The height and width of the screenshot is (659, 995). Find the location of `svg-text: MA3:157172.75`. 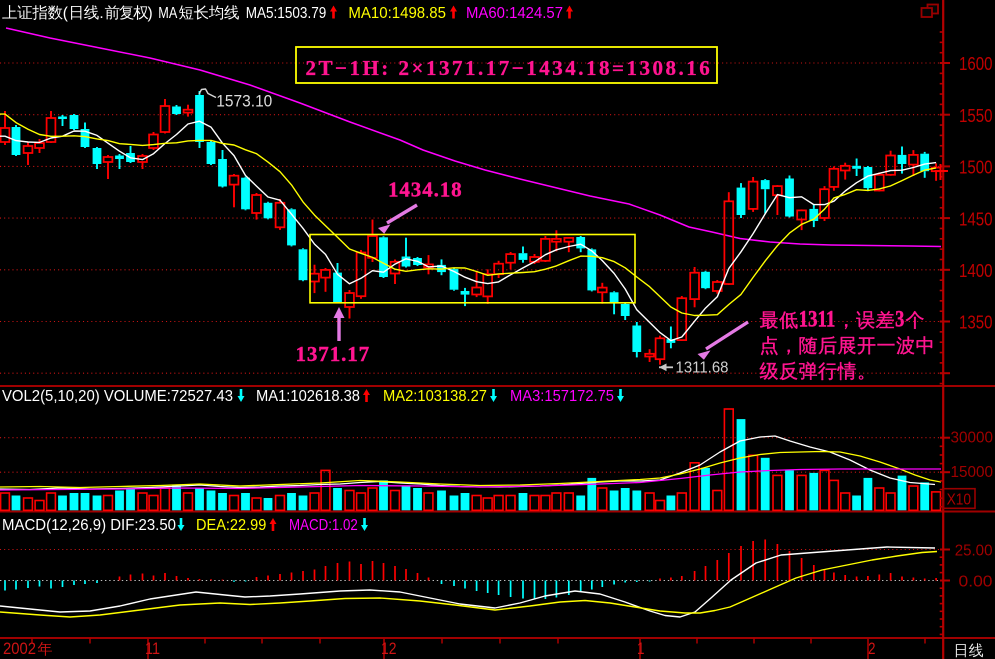

svg-text: MA3:157172.75 is located at coordinates (562, 396).